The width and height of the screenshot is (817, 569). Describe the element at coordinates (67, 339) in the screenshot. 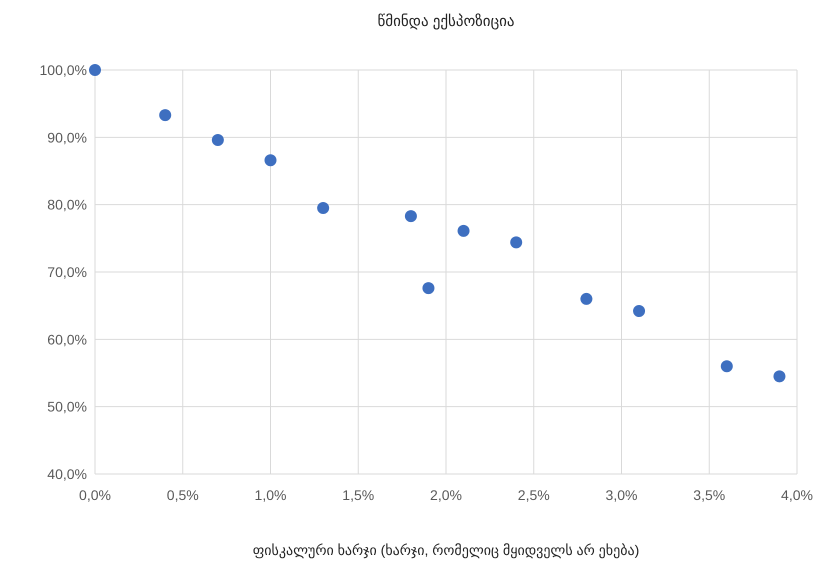

I see `y-tick-label: 60,0%` at that location.